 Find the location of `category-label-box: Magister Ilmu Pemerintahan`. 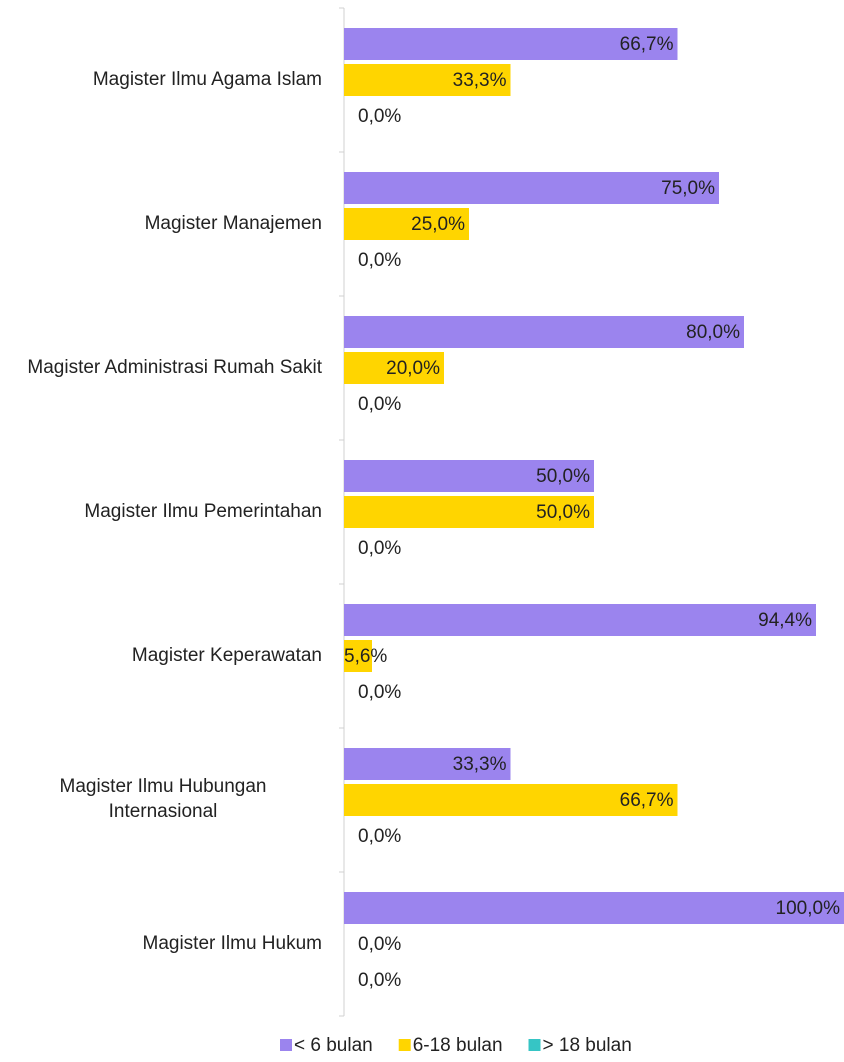

category-label-box: Magister Ilmu Pemerintahan is located at coordinates (161, 512).